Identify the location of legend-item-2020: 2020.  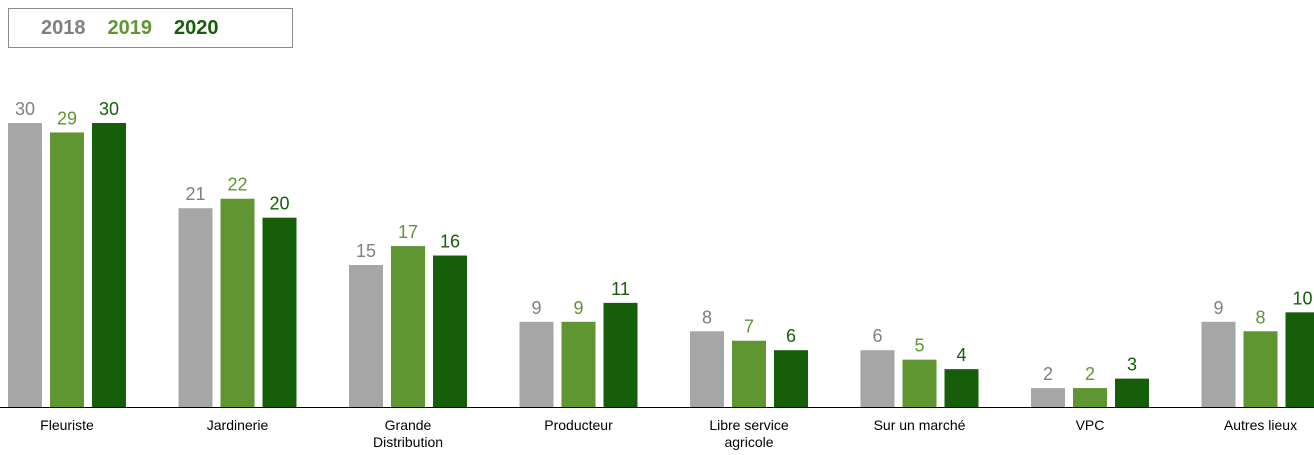
(196, 27).